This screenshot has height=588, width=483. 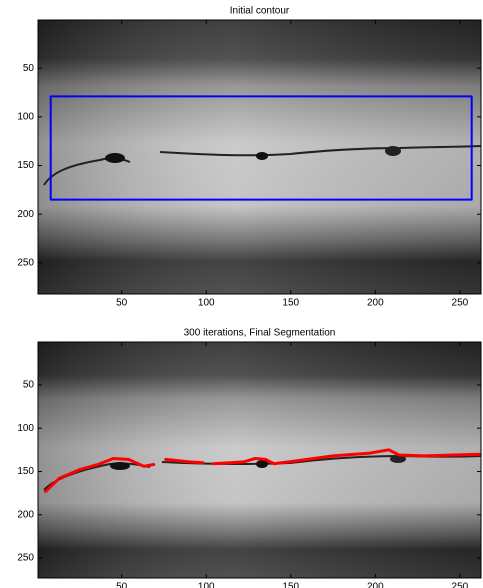 I want to click on axes-title: Initial contour, so click(x=260, y=11).